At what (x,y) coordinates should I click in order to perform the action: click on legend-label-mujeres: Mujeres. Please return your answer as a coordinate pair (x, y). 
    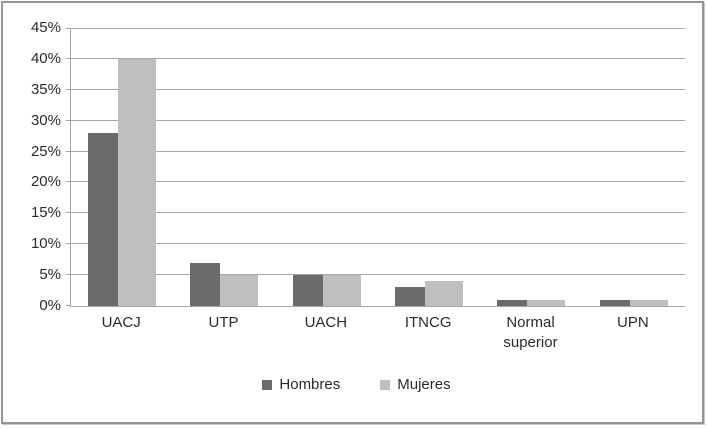
    Looking at the image, I should click on (424, 384).